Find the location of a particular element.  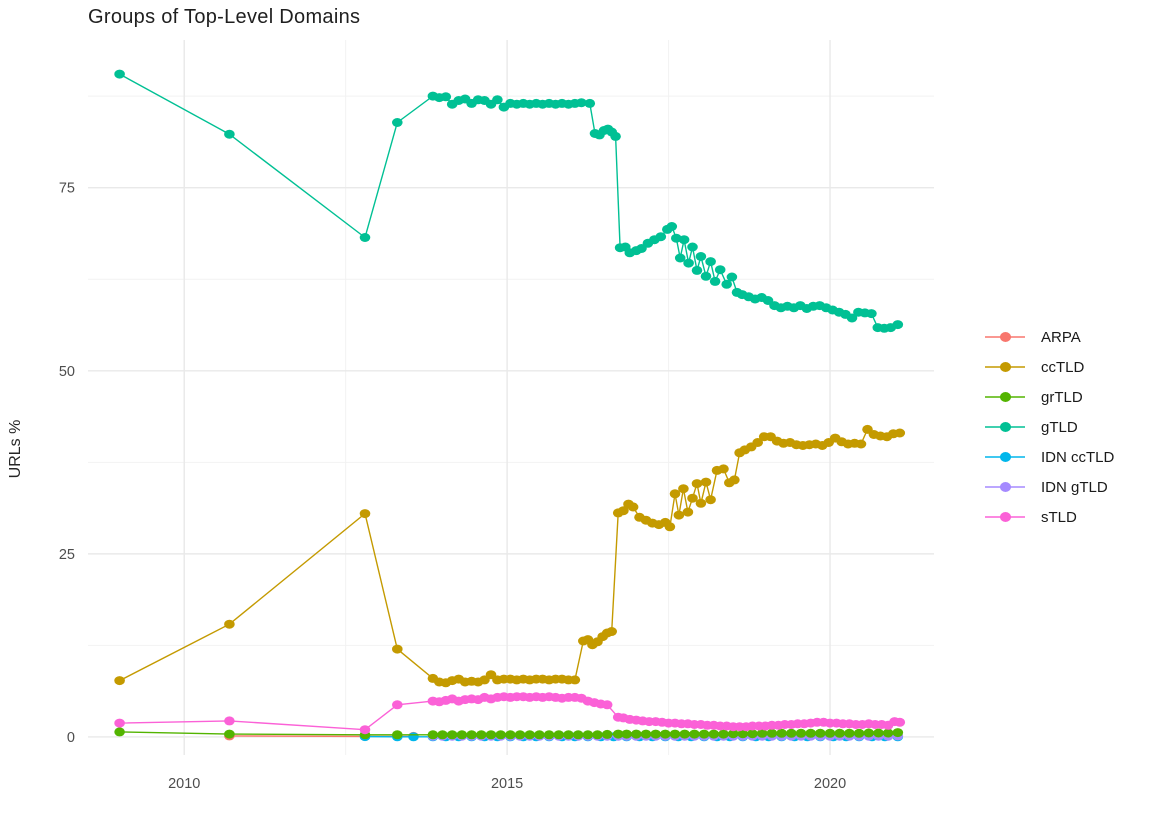

legend-item-idn-gtld: IDN gTLD is located at coordinates (1048, 487).